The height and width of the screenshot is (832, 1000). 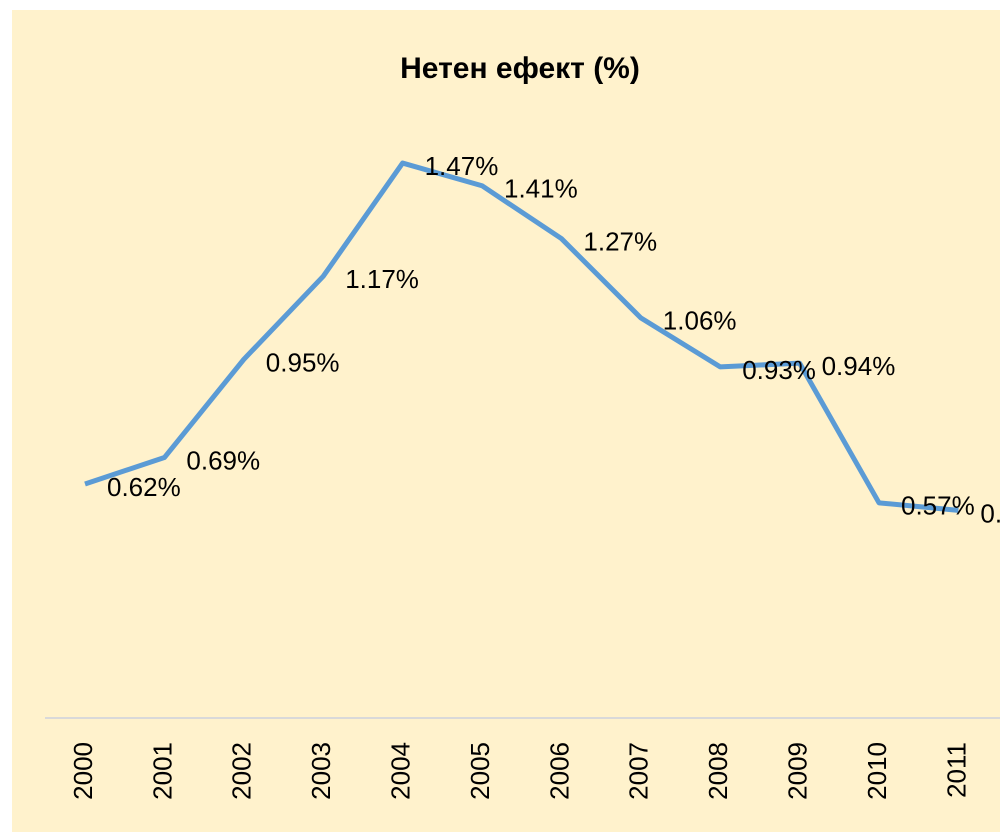 What do you see at coordinates (541, 189) in the screenshot?
I see `data-label: 1.41%` at bounding box center [541, 189].